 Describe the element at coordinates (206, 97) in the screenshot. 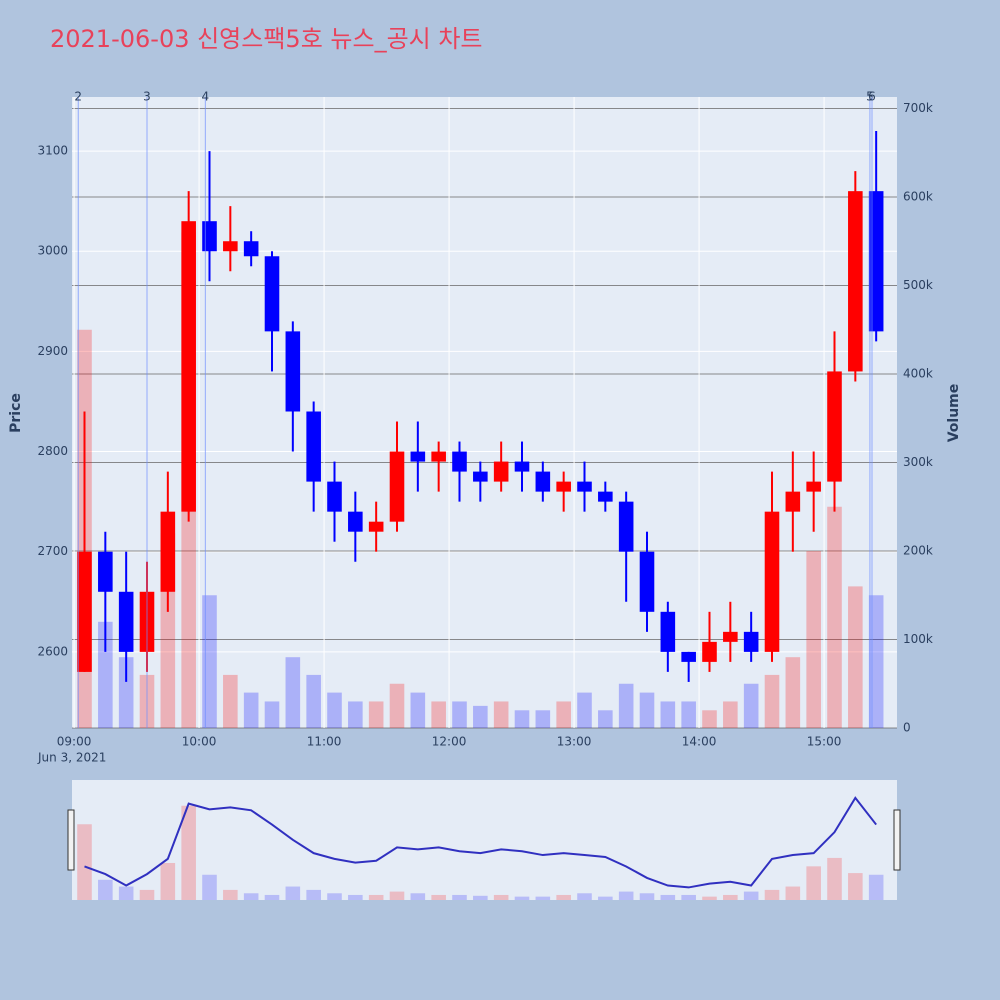

I see `event-label: 4` at that location.